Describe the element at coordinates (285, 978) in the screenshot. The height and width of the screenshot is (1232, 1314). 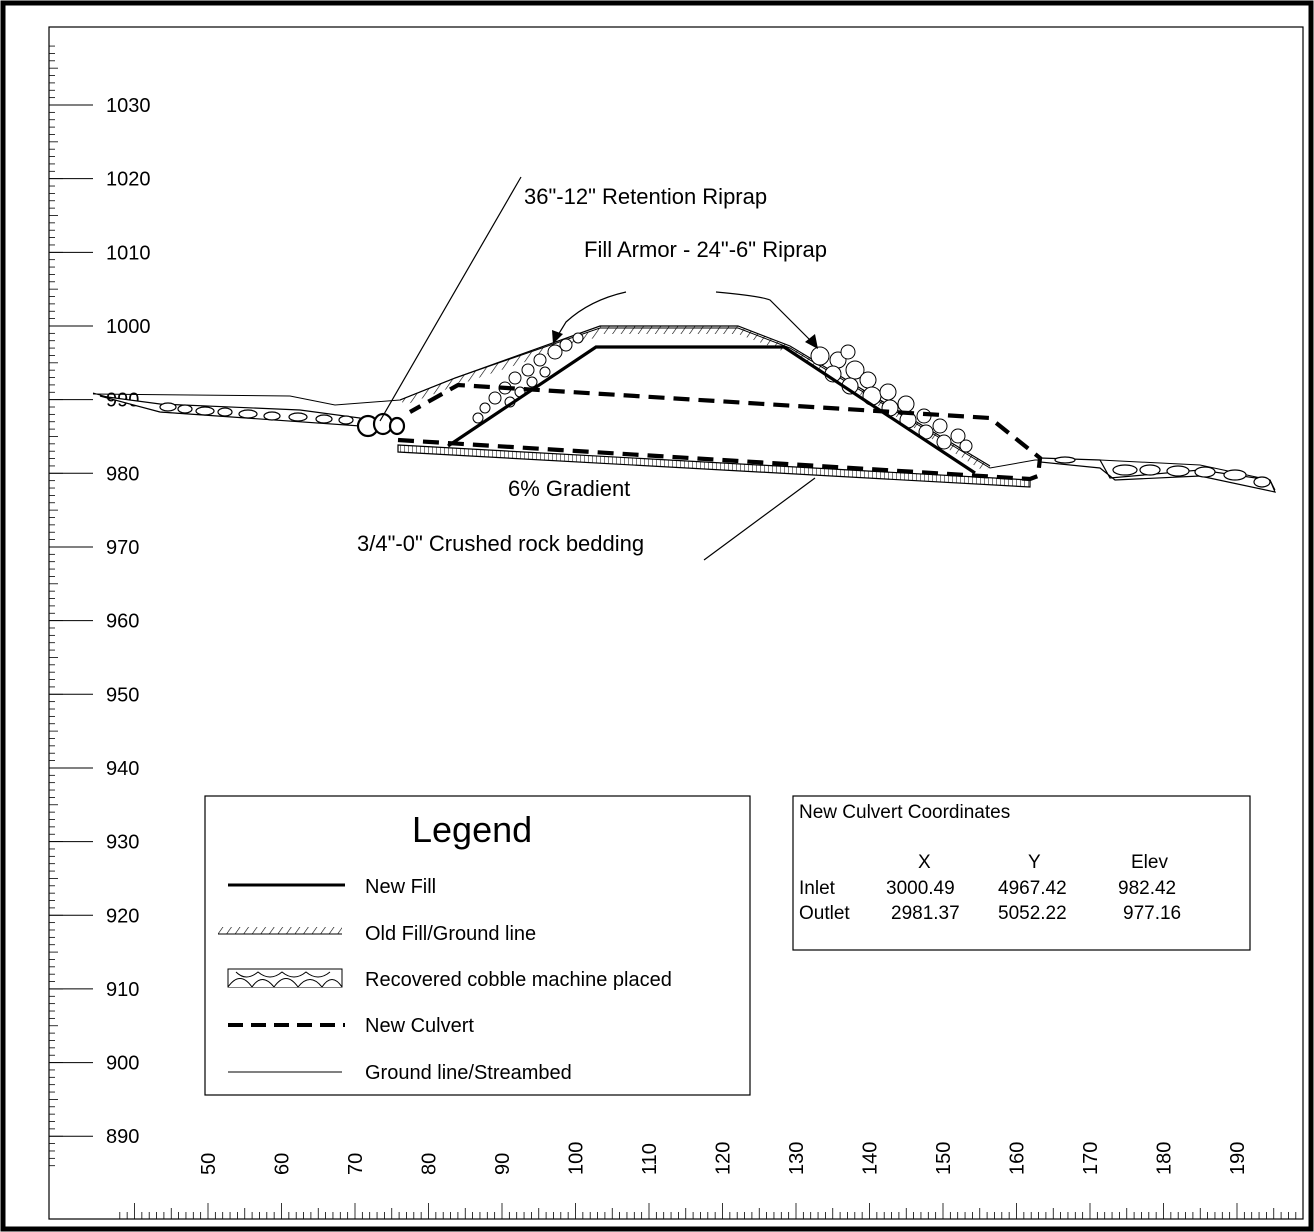
I see `legend-cobble-swatch` at that location.